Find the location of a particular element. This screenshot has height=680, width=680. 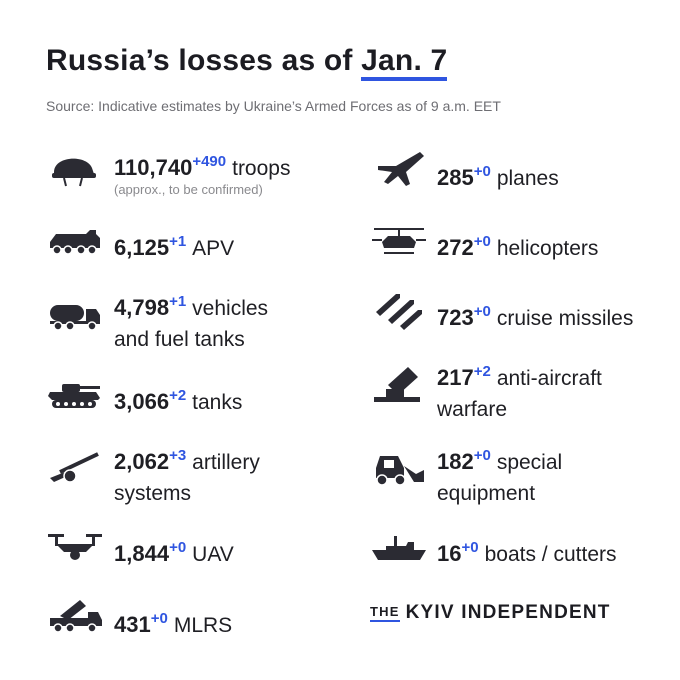

helicopter-icon is located at coordinates (399, 240).